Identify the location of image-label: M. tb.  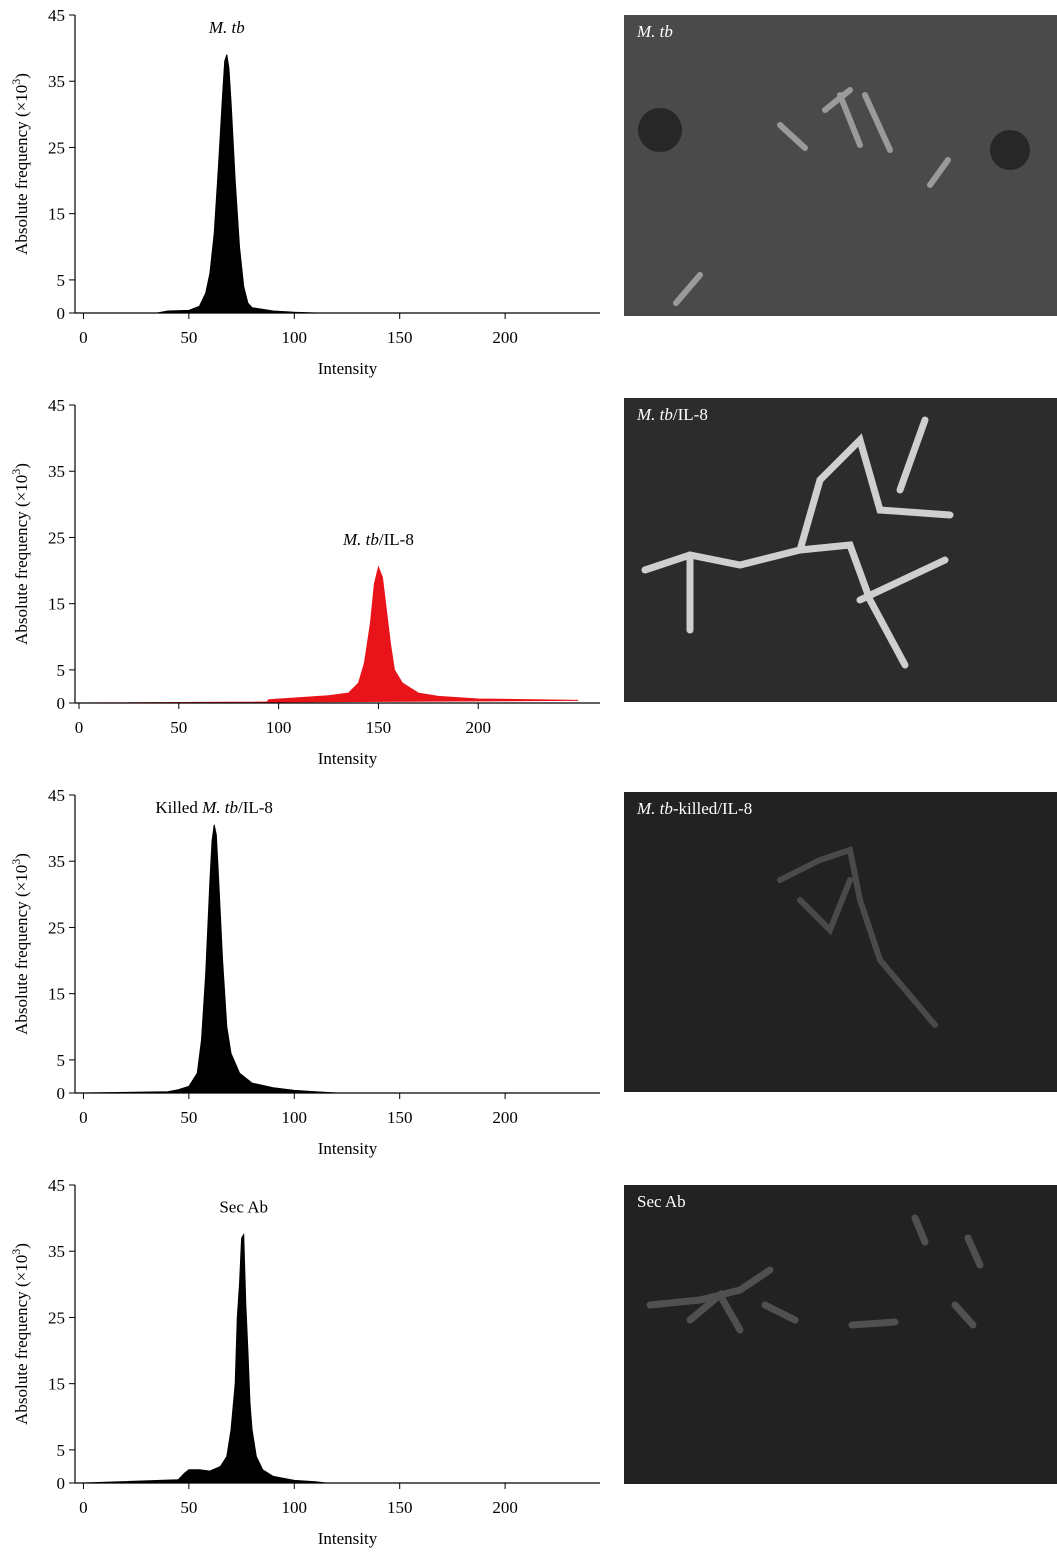
(654, 31).